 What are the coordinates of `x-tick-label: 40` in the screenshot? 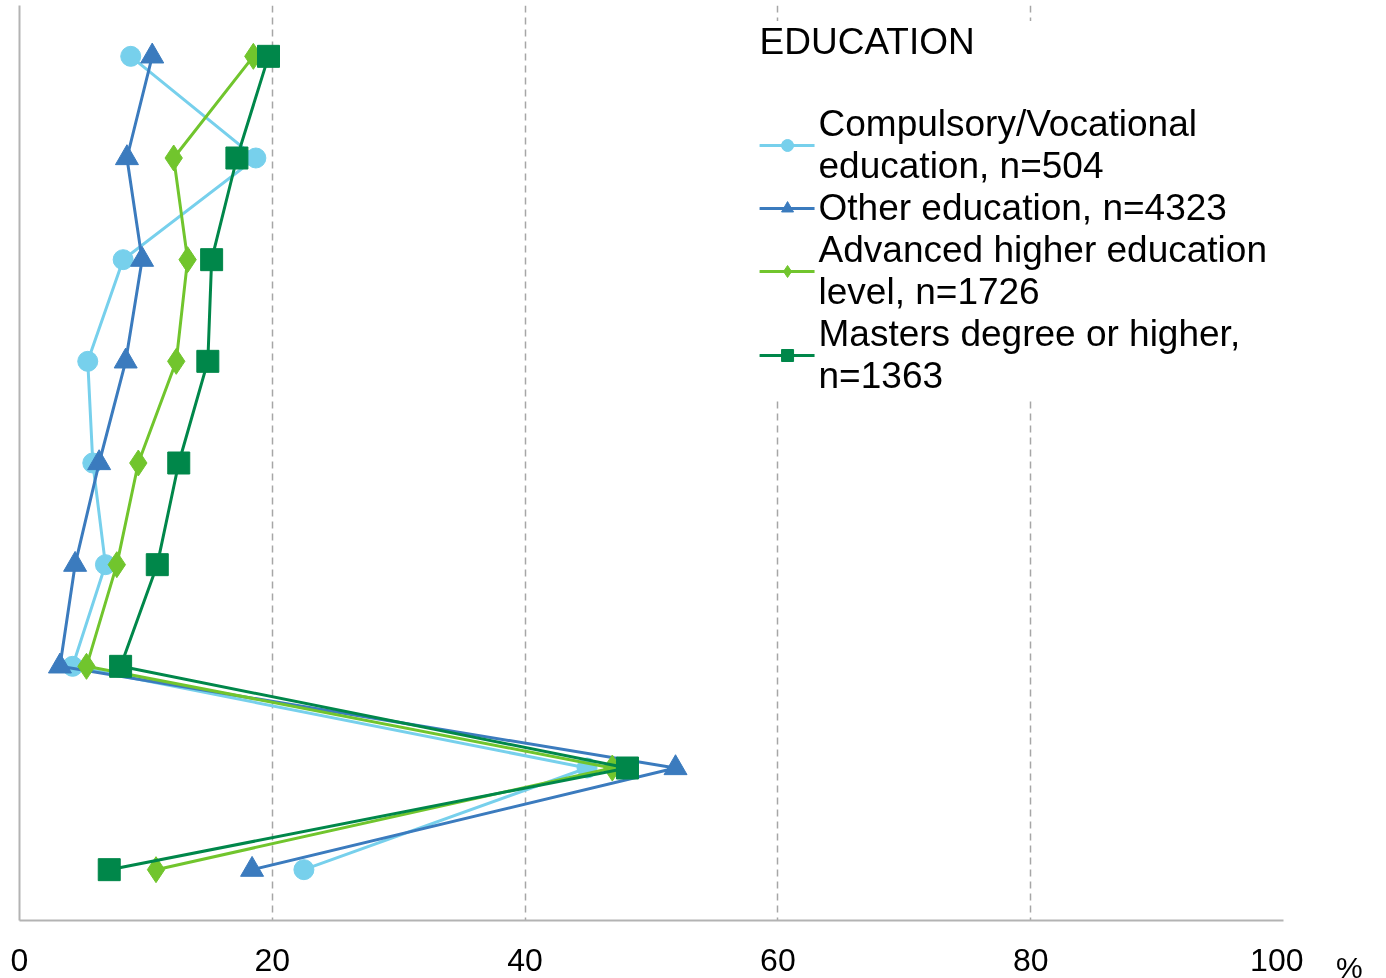 It's located at (525, 959).